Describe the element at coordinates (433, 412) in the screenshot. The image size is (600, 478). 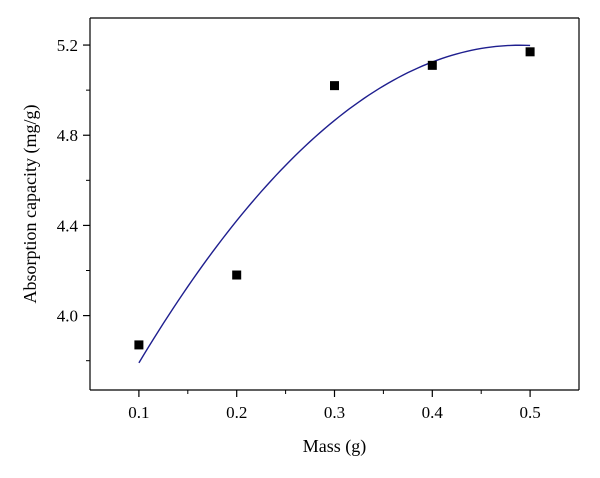
I see `x-tick-label: 0.4` at that location.